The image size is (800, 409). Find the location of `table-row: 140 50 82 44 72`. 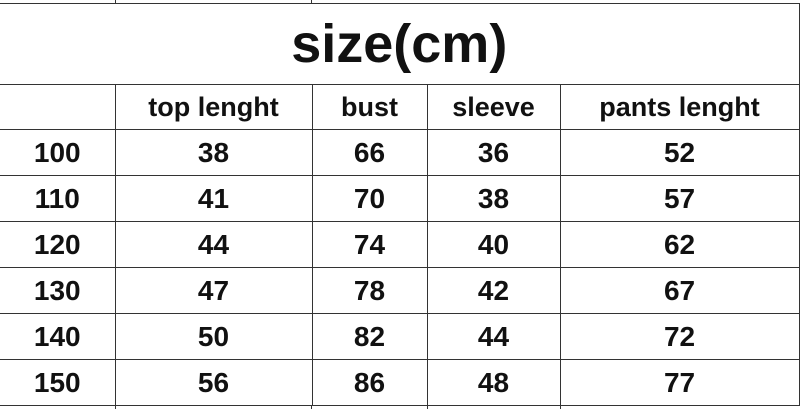

table-row: 140 50 82 44 72 is located at coordinates (400, 336).